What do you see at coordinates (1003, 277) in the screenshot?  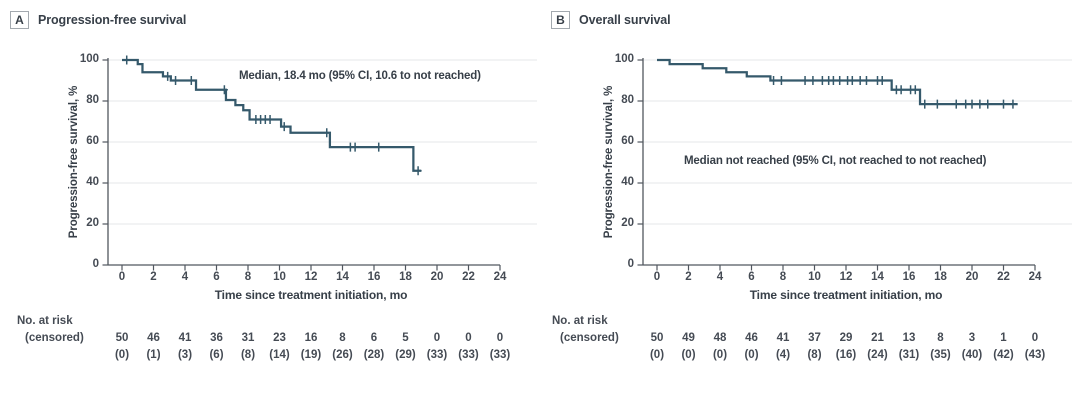 I see `x-tick-label: 22` at bounding box center [1003, 277].